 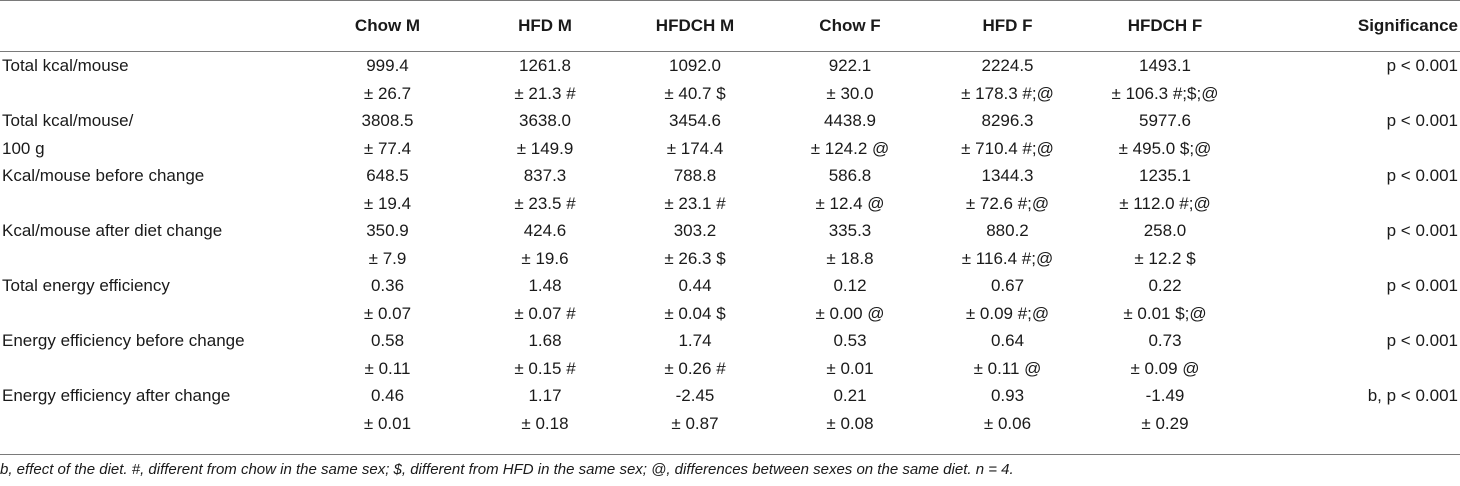 I want to click on cell-sem: ± 178.3 #;@, so click(x=1007, y=93).